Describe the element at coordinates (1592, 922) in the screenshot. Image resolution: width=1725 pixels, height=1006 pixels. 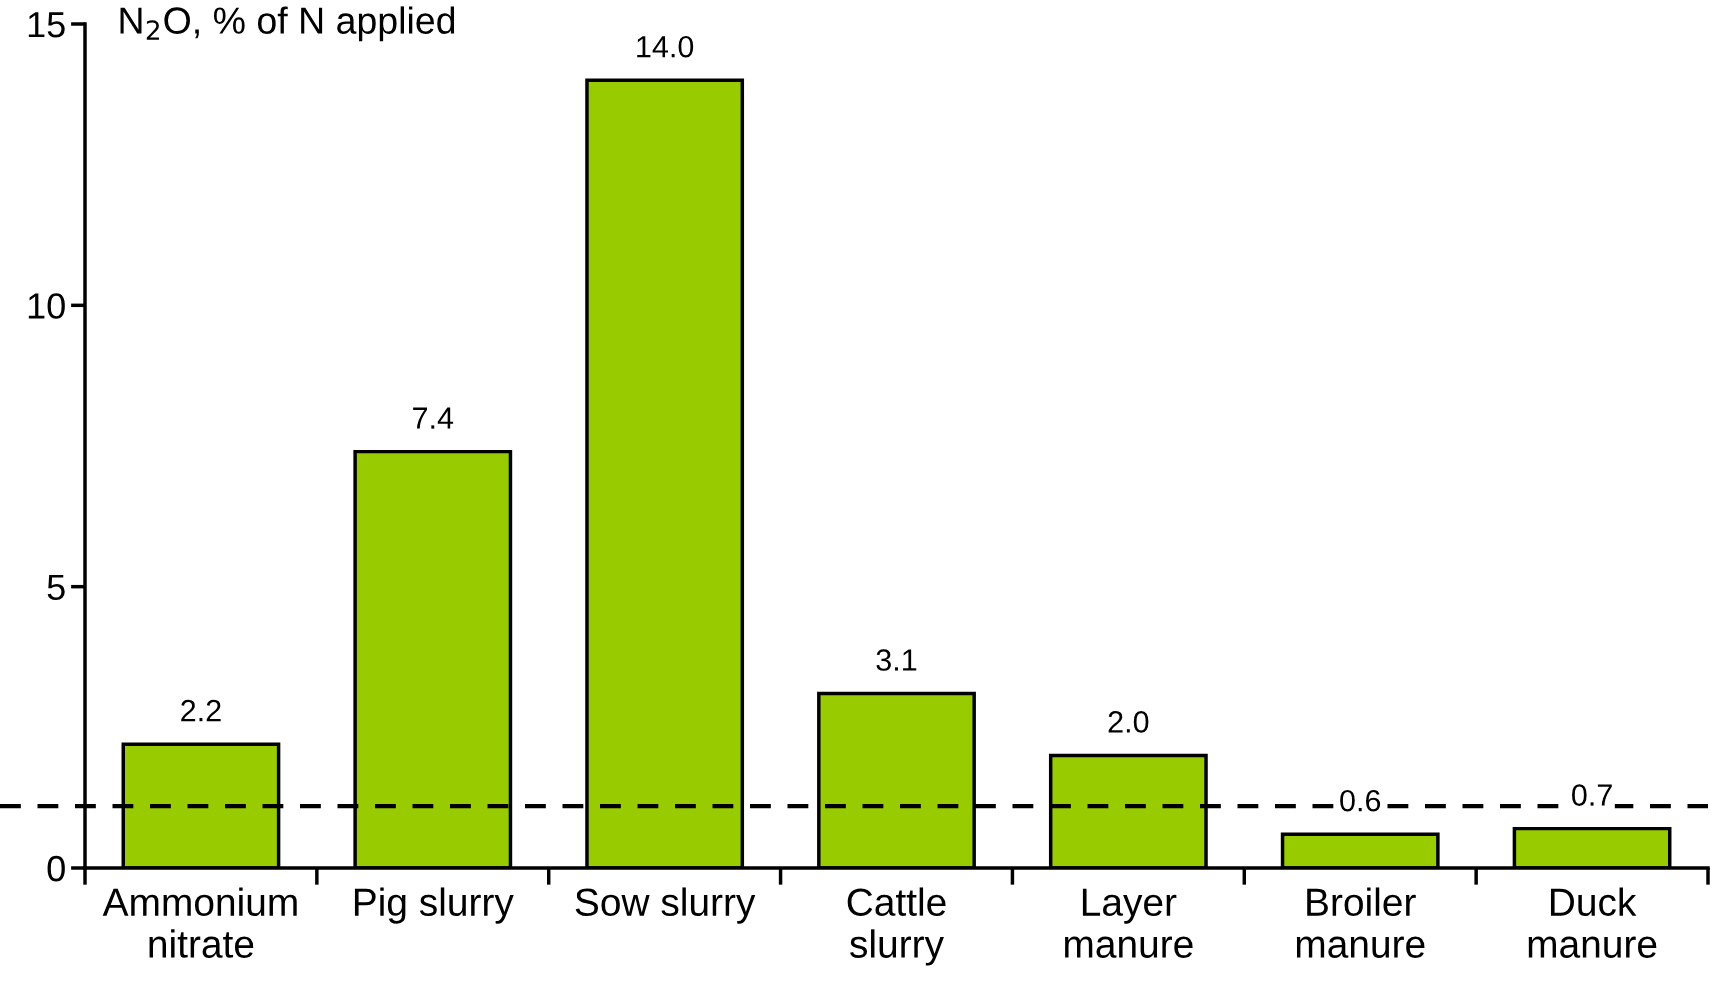
I see `x-tick-label: Duck manure` at that location.